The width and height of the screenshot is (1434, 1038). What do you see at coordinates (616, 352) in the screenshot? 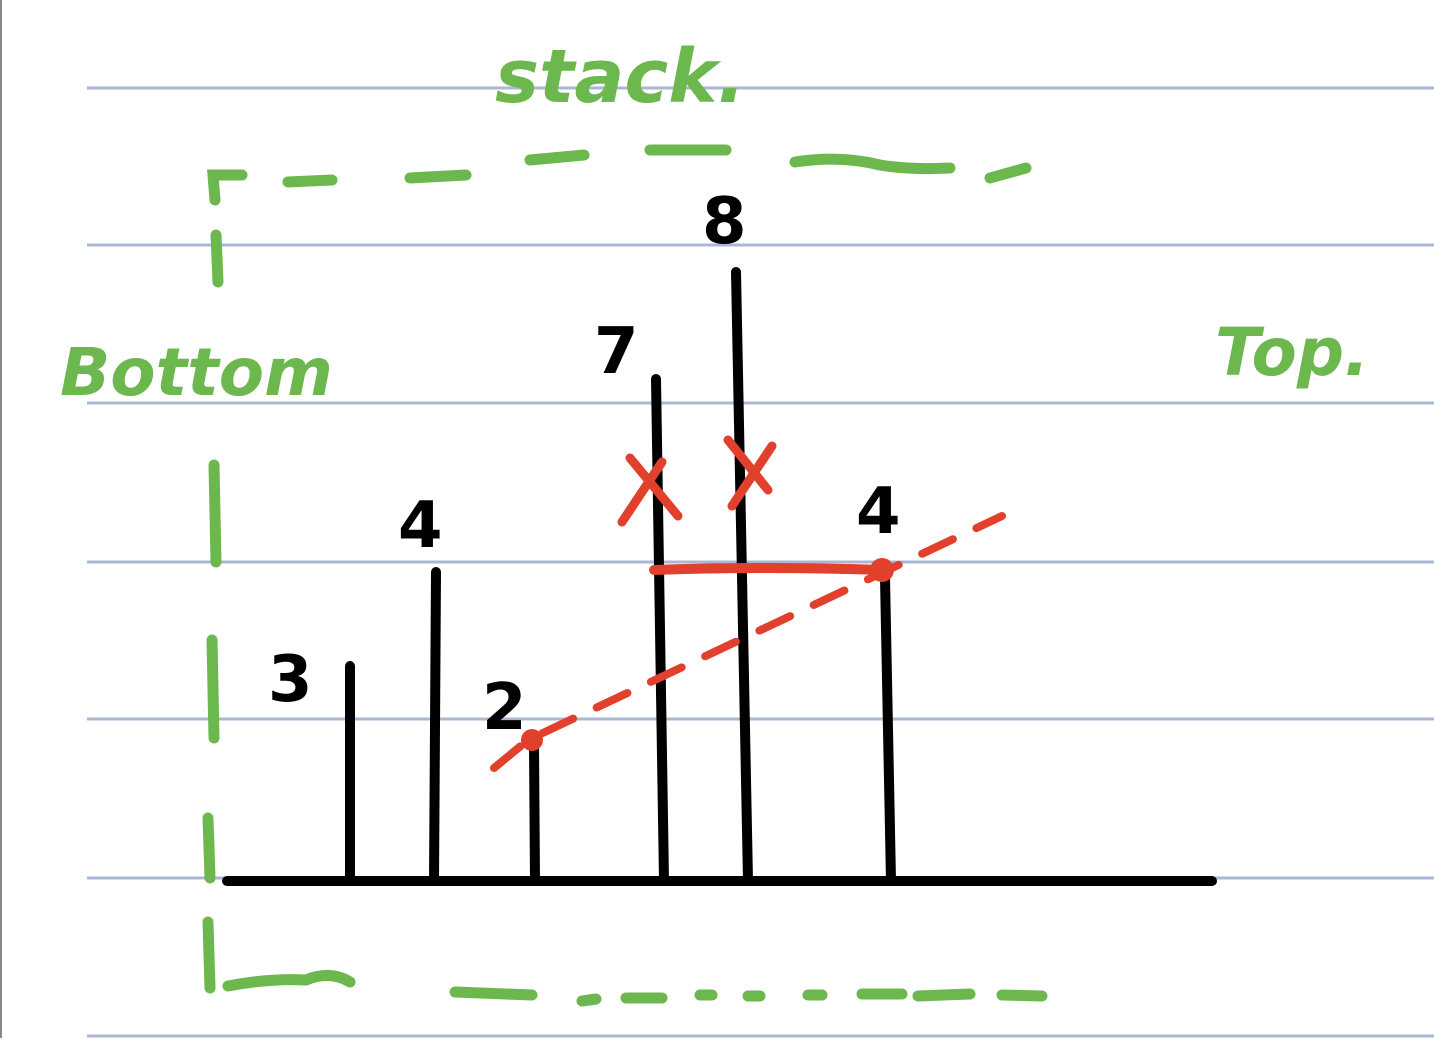
I see `bar-value-label: 7` at bounding box center [616, 352].